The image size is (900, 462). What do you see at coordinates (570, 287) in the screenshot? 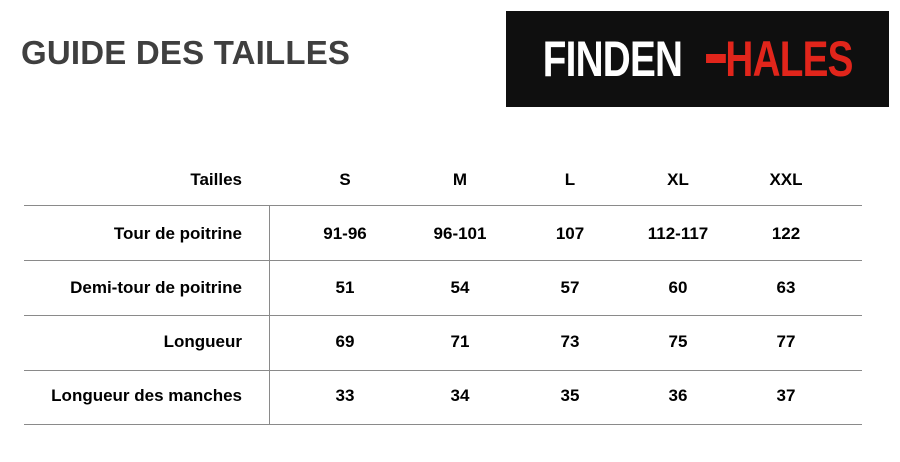
I see `table-cell: 57` at bounding box center [570, 287].